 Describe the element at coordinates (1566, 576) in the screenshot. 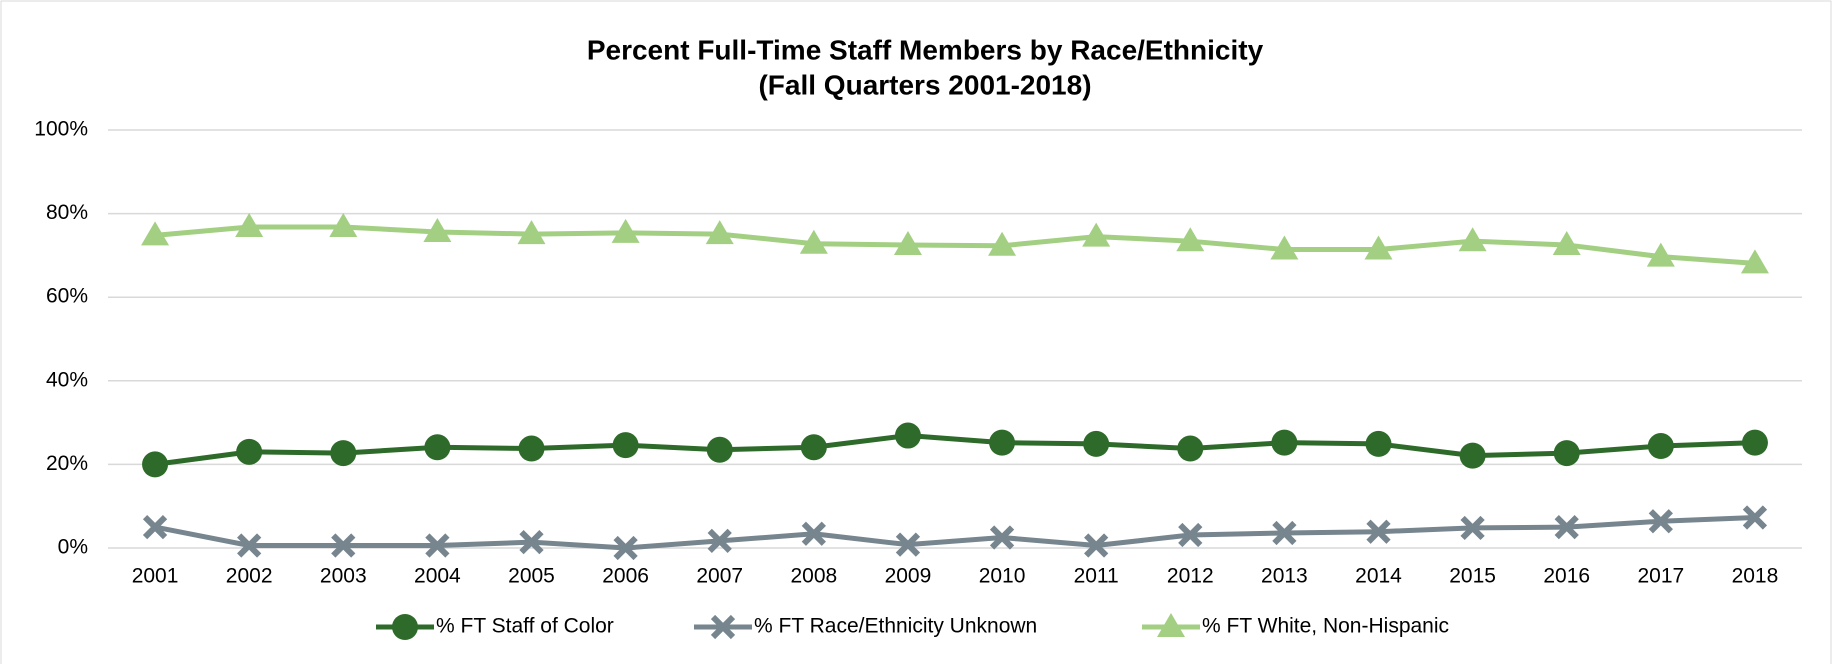

I see `x-tick-label: 2016` at that location.